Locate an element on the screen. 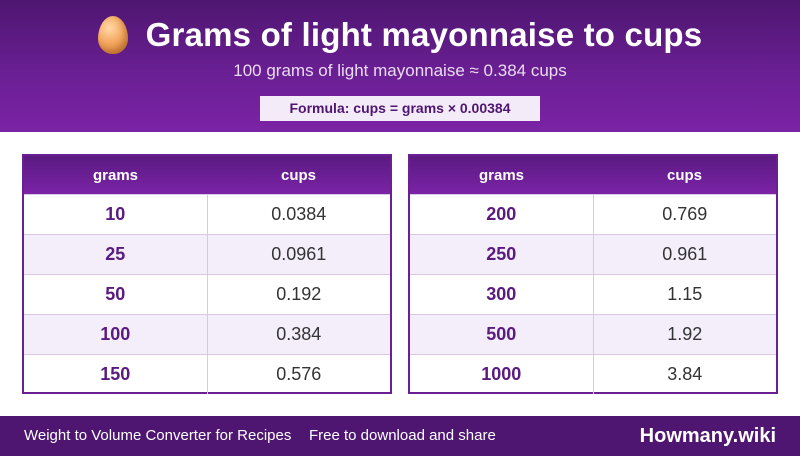 The image size is (800, 456). brand-logo-text: Howmany.wiki is located at coordinates (707, 436).